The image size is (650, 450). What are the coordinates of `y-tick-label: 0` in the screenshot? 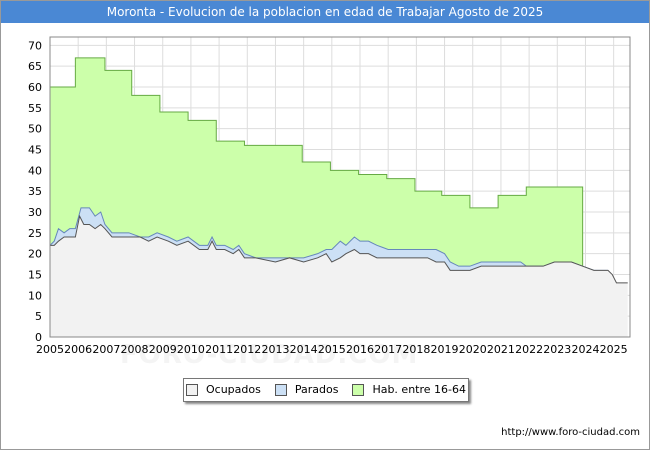 It's located at (38, 337).